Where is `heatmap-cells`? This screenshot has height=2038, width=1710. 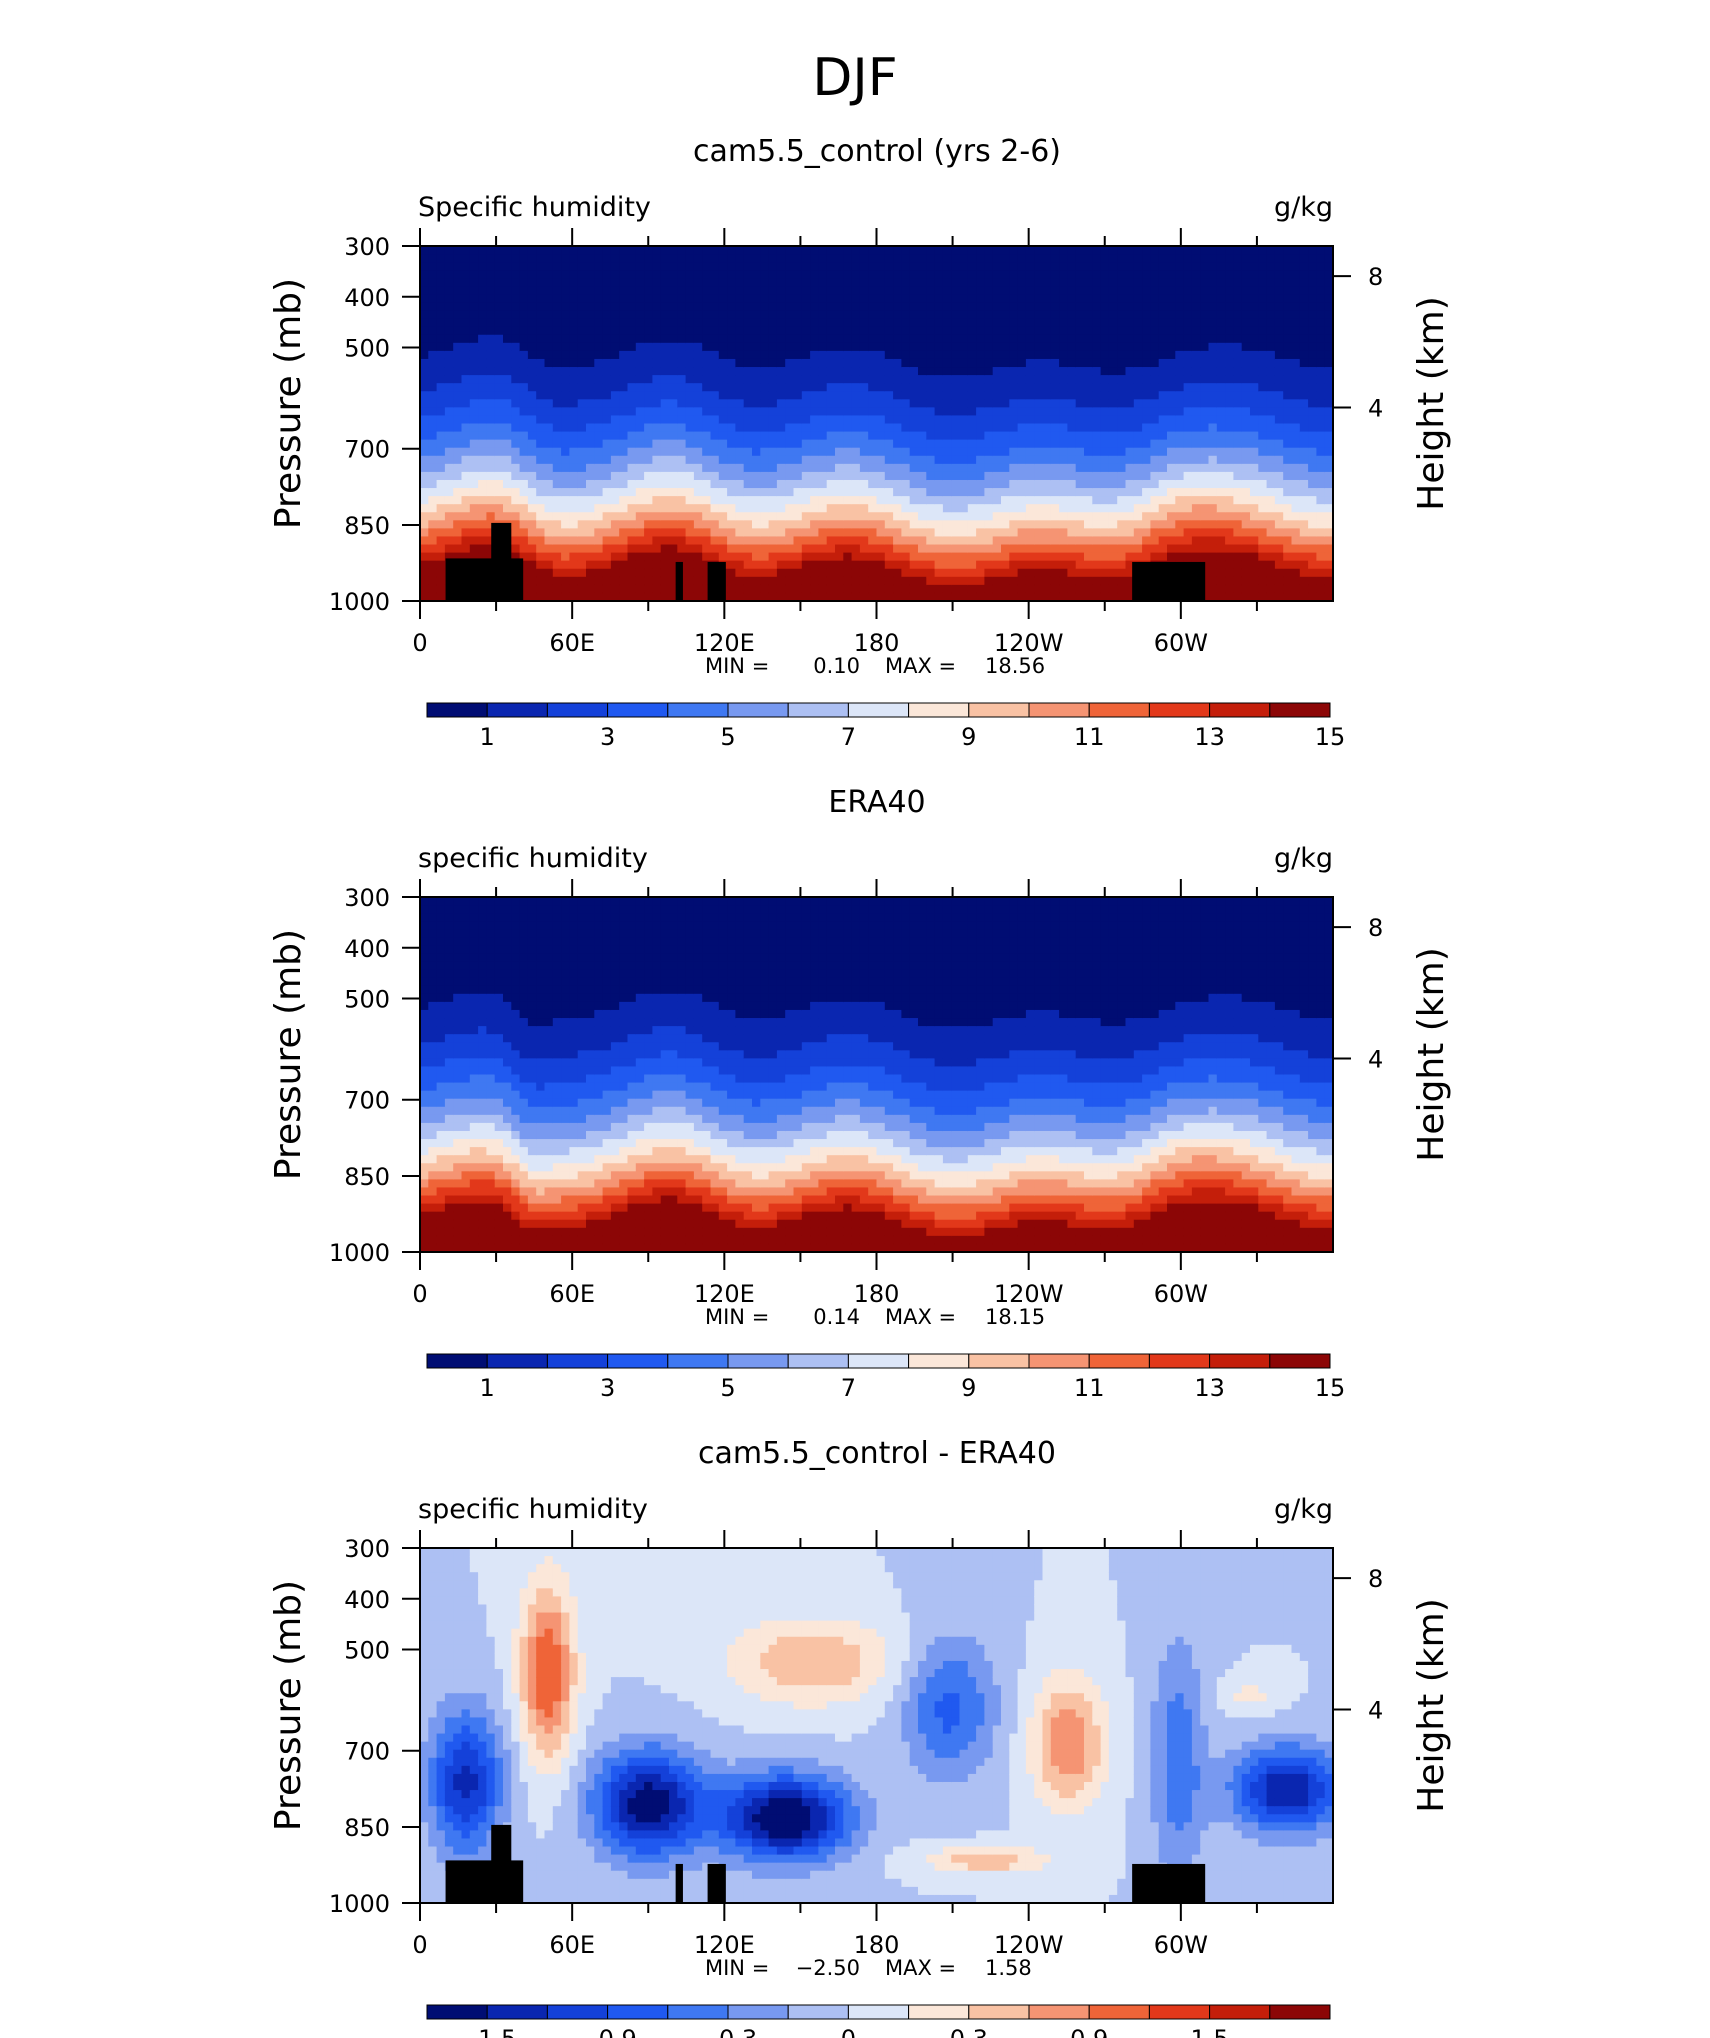
heatmap-cells is located at coordinates (877, 424).